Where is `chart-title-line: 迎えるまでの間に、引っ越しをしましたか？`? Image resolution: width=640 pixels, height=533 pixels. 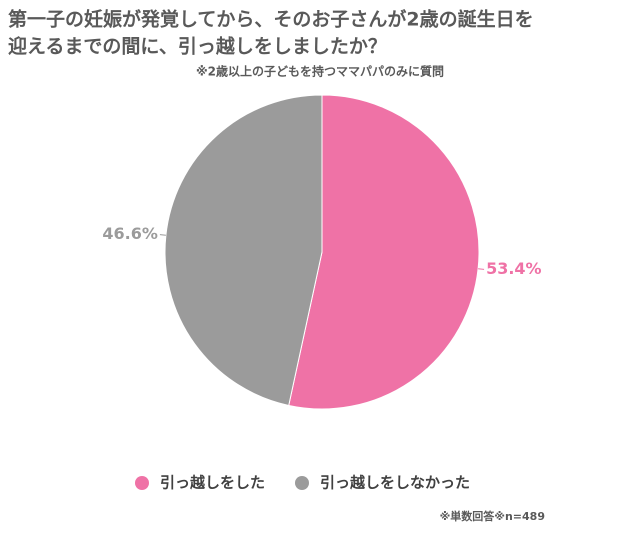 chart-title-line: 迎えるまでの間に、引っ越しをしましたか？ is located at coordinates (197, 46).